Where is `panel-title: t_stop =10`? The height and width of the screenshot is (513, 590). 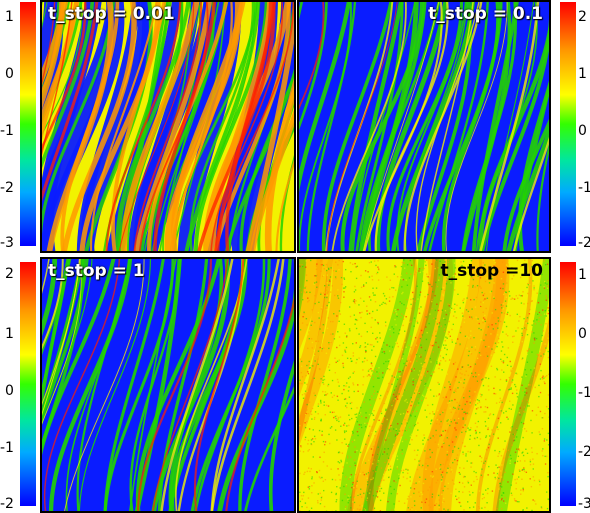 panel-title: t_stop =10 is located at coordinates (491, 271).